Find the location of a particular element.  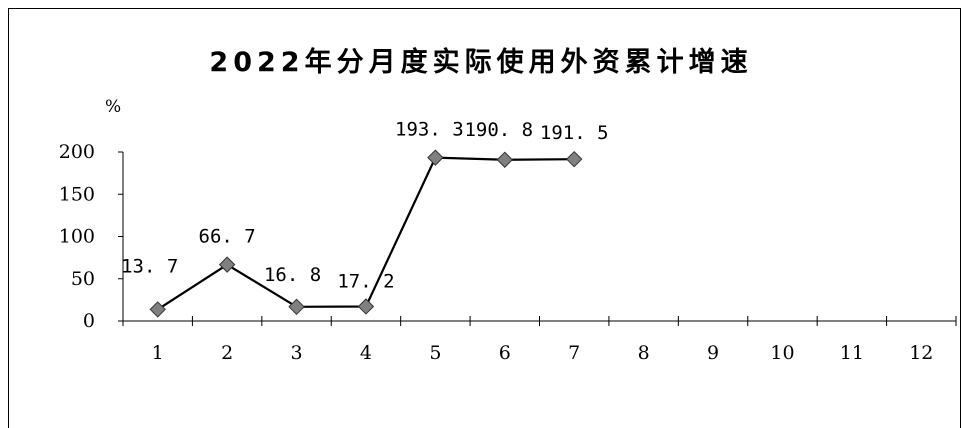

x-tick-label: 11 is located at coordinates (852, 353).